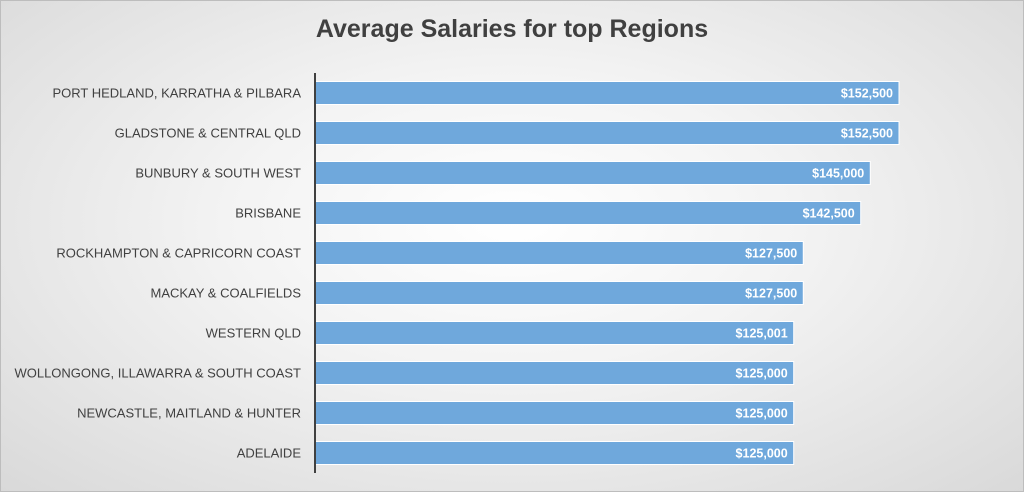 This screenshot has width=1024, height=493. What do you see at coordinates (157, 373) in the screenshot?
I see `category-label: WOLLONGONG, ILLAWARRA & SOUTH COAST` at bounding box center [157, 373].